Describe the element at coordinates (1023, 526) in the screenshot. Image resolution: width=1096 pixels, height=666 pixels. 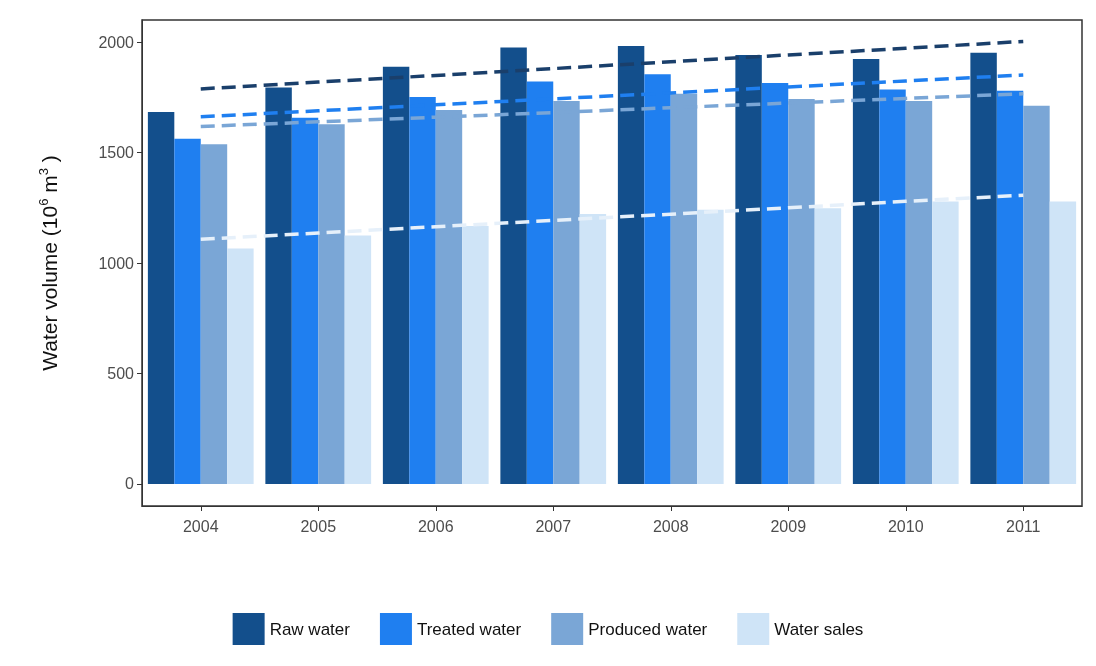
I see `x-tick-label: 2011` at that location.